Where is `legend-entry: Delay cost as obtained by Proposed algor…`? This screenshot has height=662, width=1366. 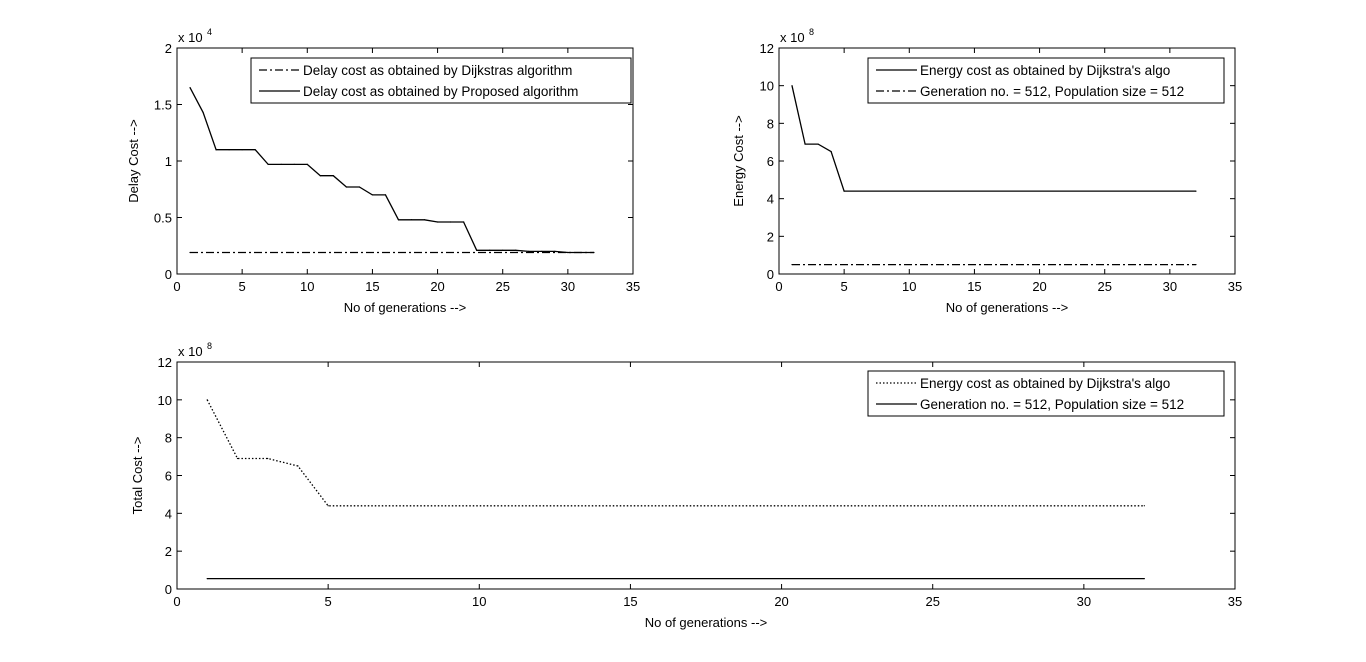
legend-entry: Delay cost as obtained by Proposed algor… is located at coordinates (440, 91).